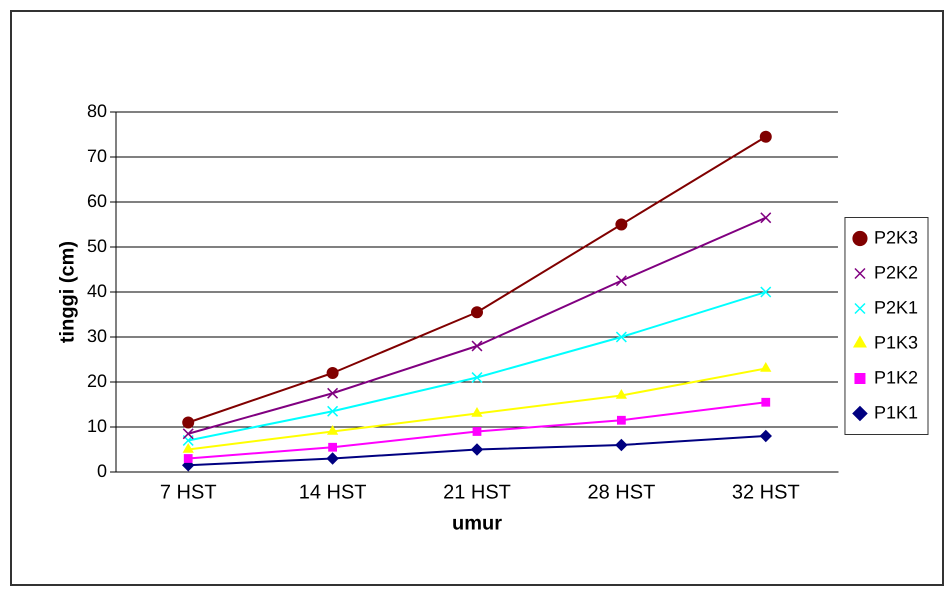  I want to click on y-tick-label: 80, so click(97, 110).